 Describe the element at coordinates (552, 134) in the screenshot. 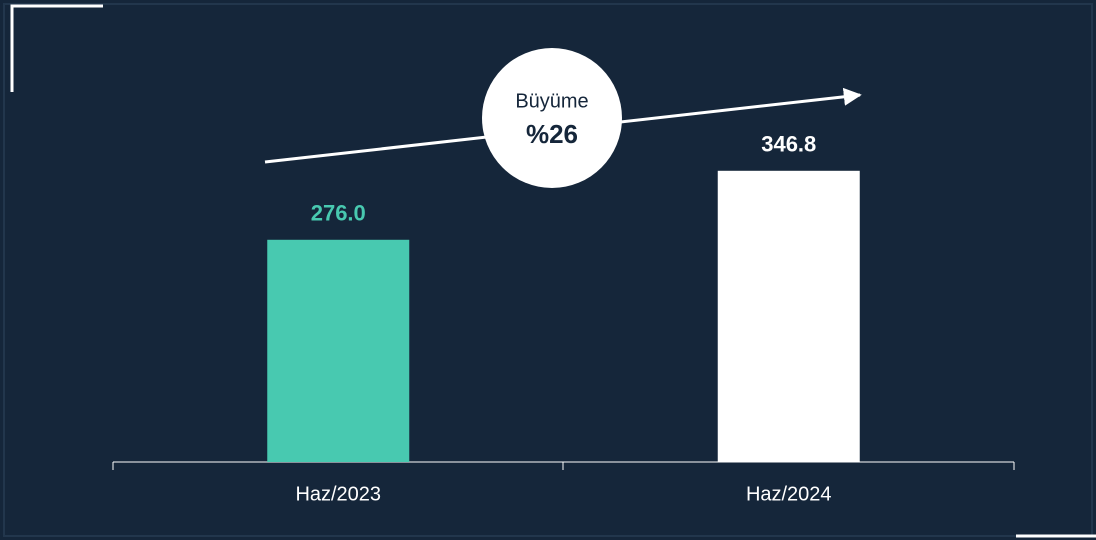

I see `growth-value: %26` at that location.